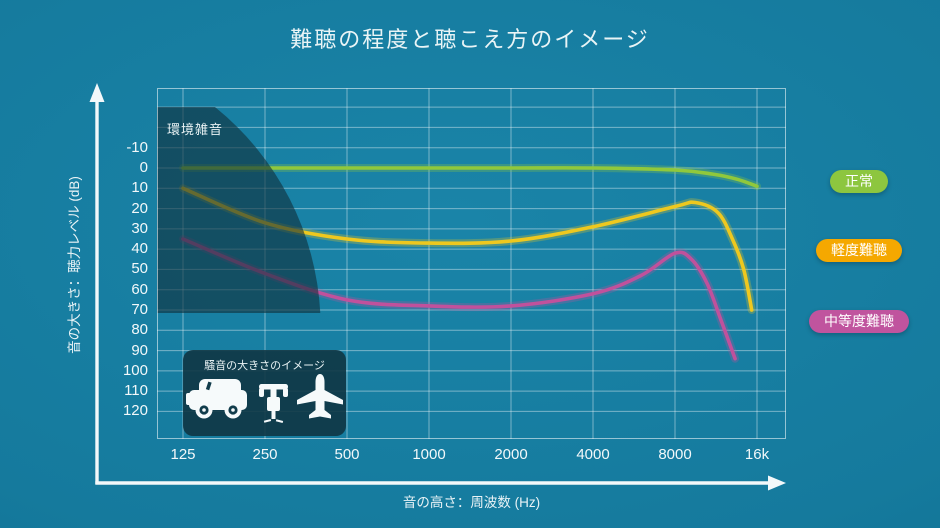 The width and height of the screenshot is (940, 528). What do you see at coordinates (135, 410) in the screenshot?
I see `y-tick-label: 120` at bounding box center [135, 410].